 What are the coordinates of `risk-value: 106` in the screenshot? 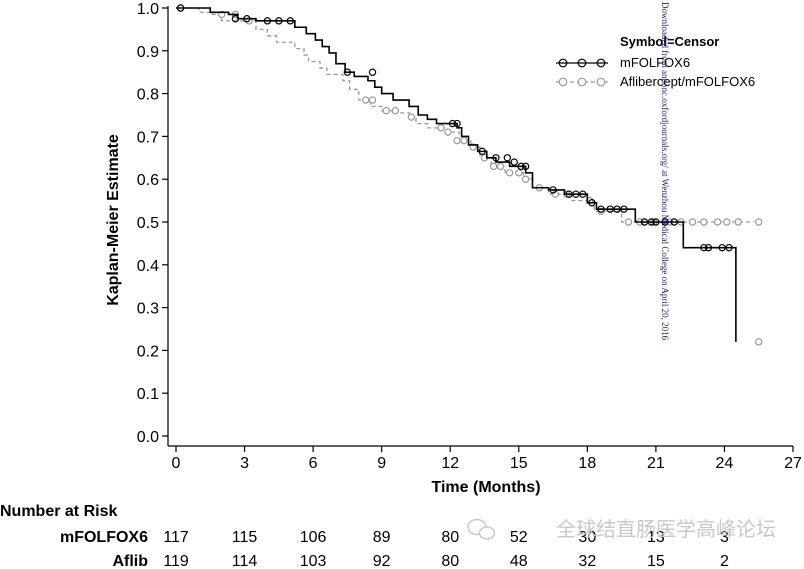 It's located at (313, 537).